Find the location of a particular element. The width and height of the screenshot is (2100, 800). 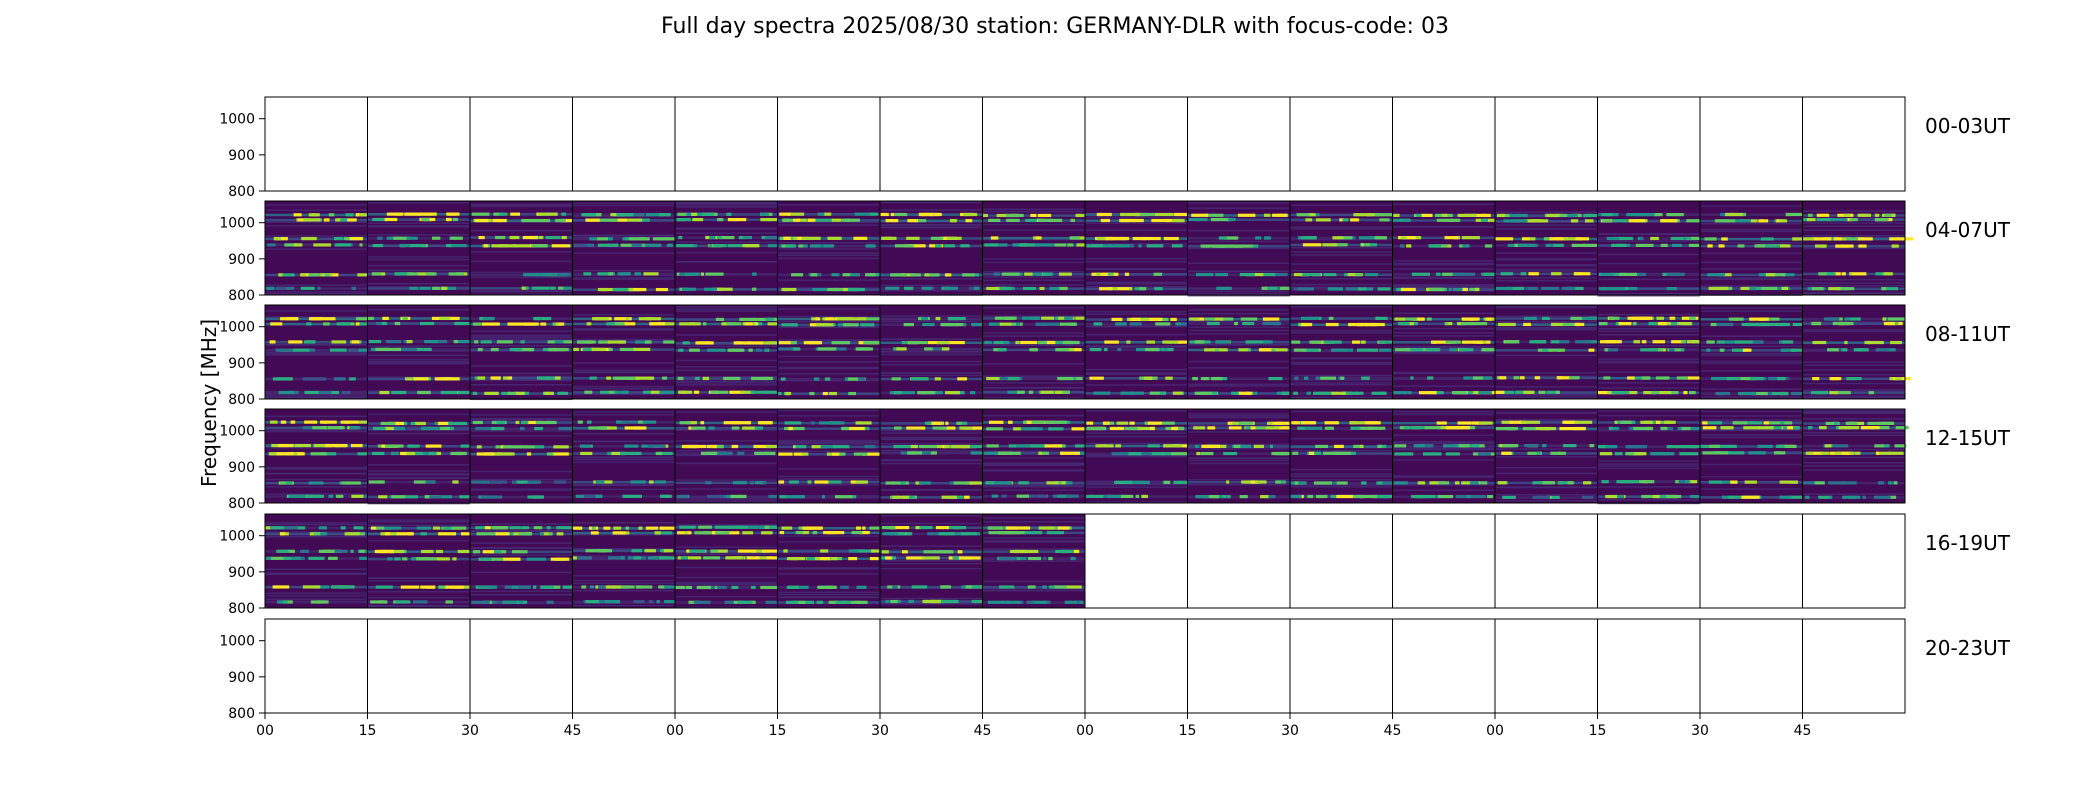

row-label: 16-19UT is located at coordinates (1968, 543).